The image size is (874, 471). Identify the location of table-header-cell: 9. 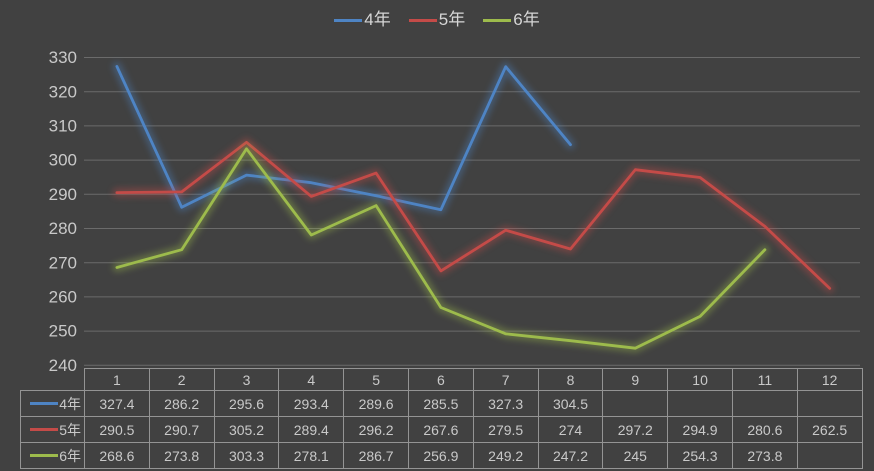
(635, 379).